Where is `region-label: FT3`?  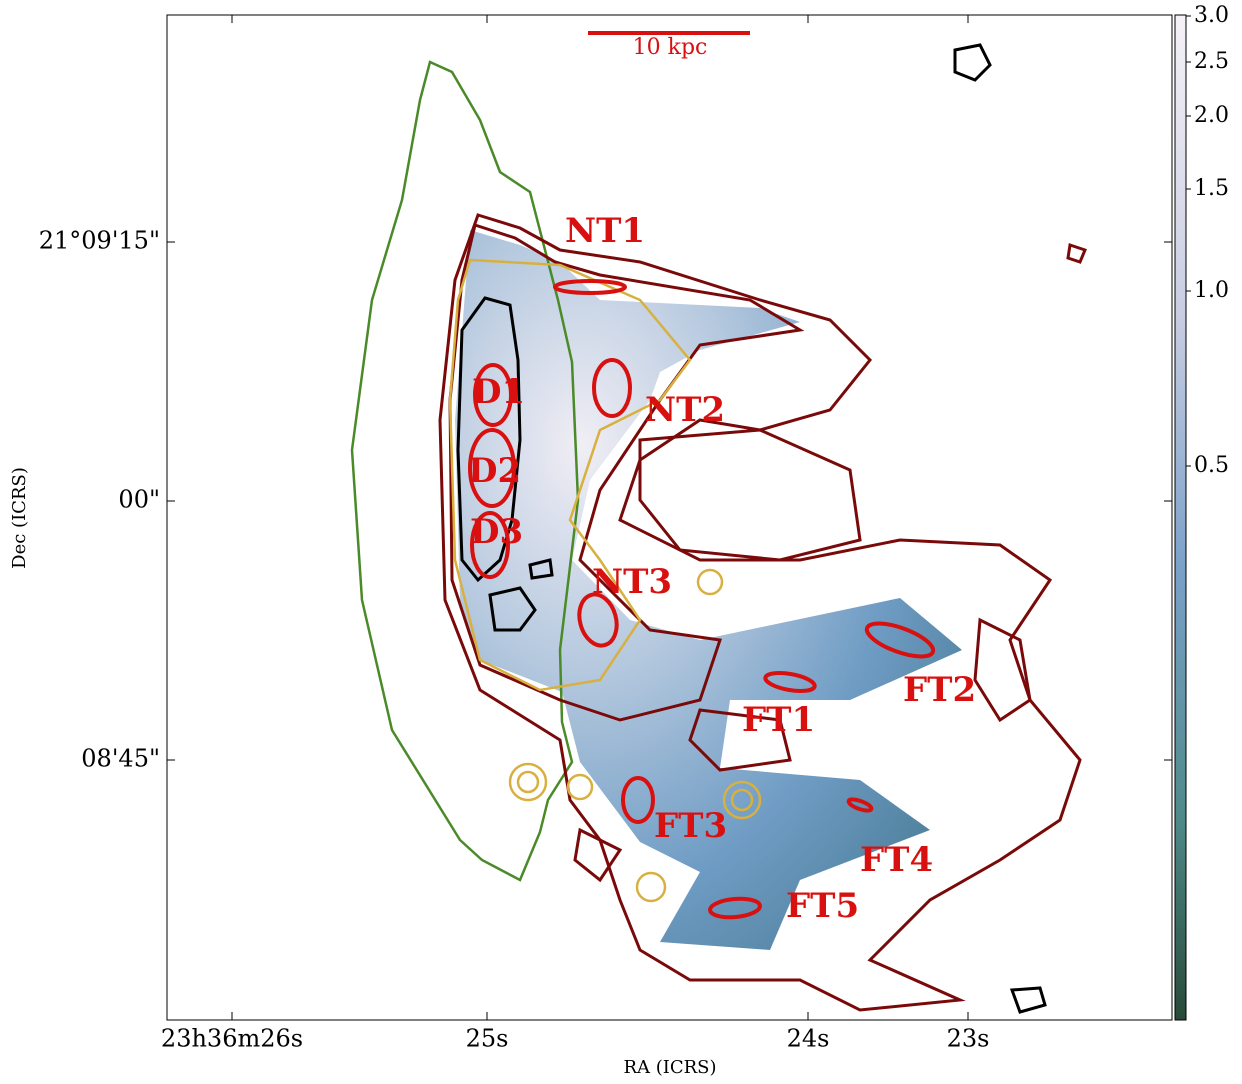 region-label: FT3 is located at coordinates (690, 826).